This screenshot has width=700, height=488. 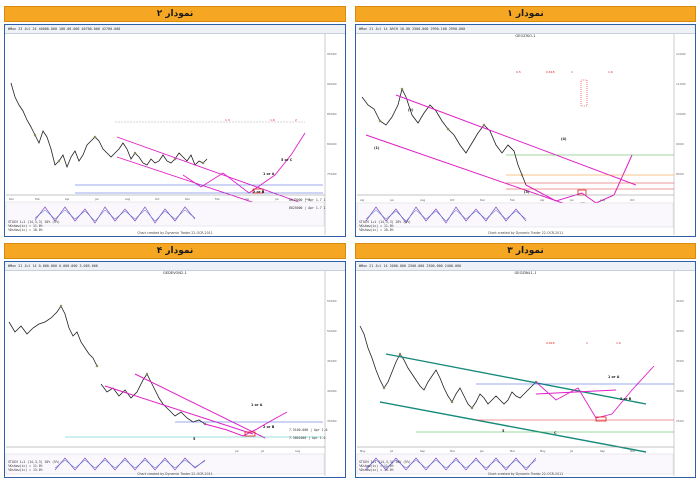 I want to click on svg-text: 50000, so click(x=332, y=331).